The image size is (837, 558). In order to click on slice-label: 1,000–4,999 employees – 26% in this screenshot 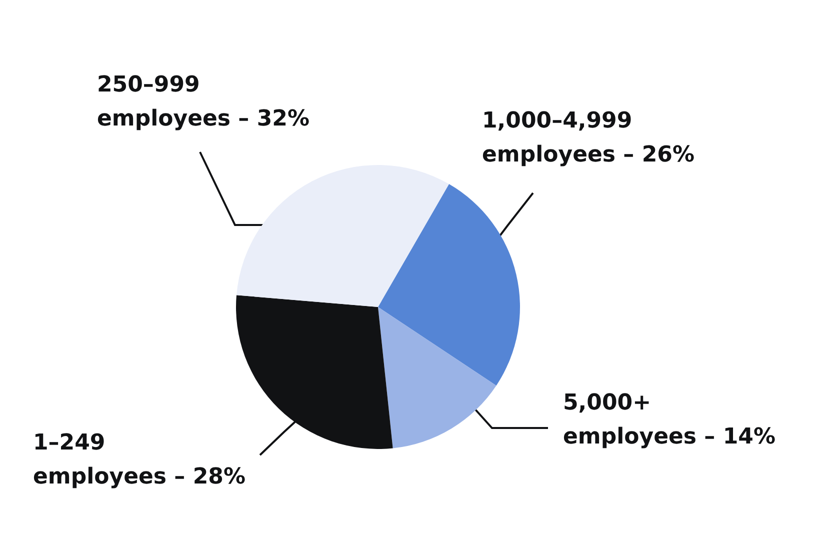, I will do `click(588, 138)`.